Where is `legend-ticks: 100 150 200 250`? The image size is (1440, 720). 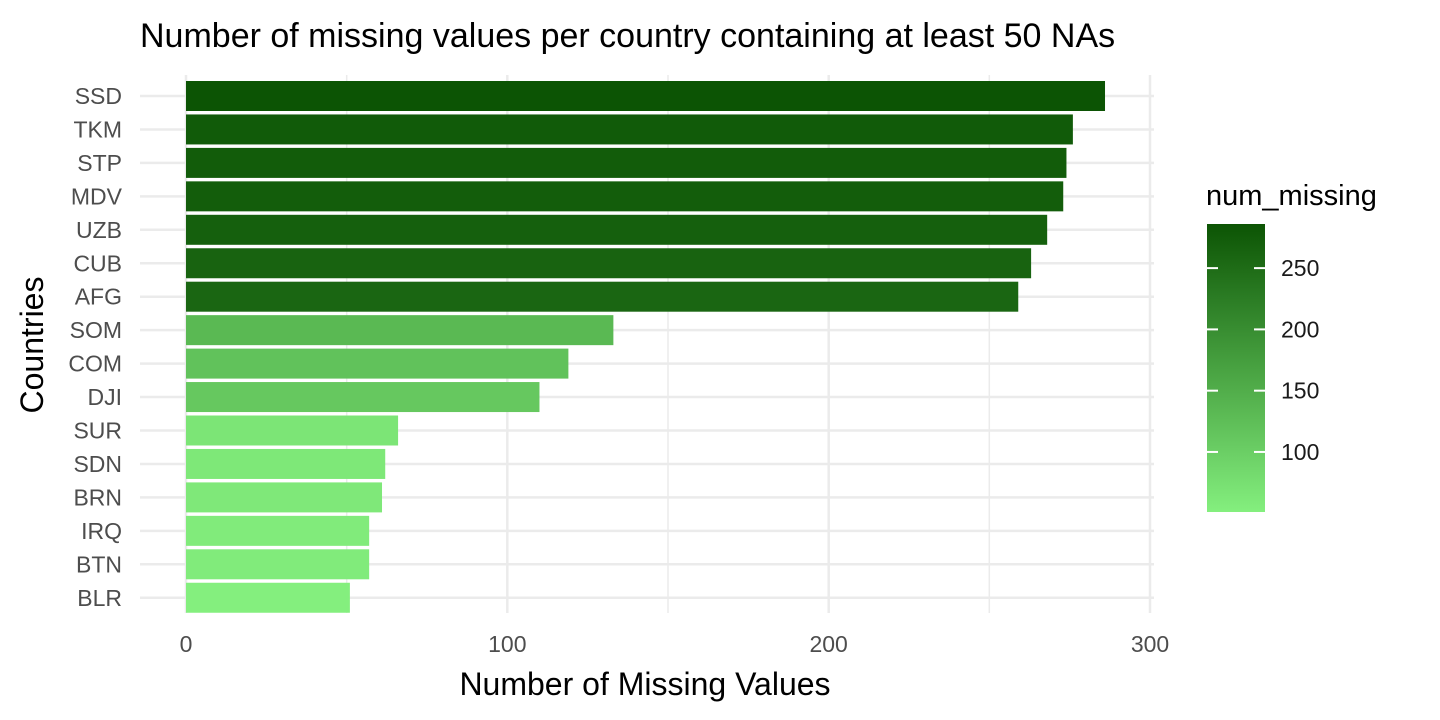
legend-ticks: 100 150 200 250 is located at coordinates (1263, 360).